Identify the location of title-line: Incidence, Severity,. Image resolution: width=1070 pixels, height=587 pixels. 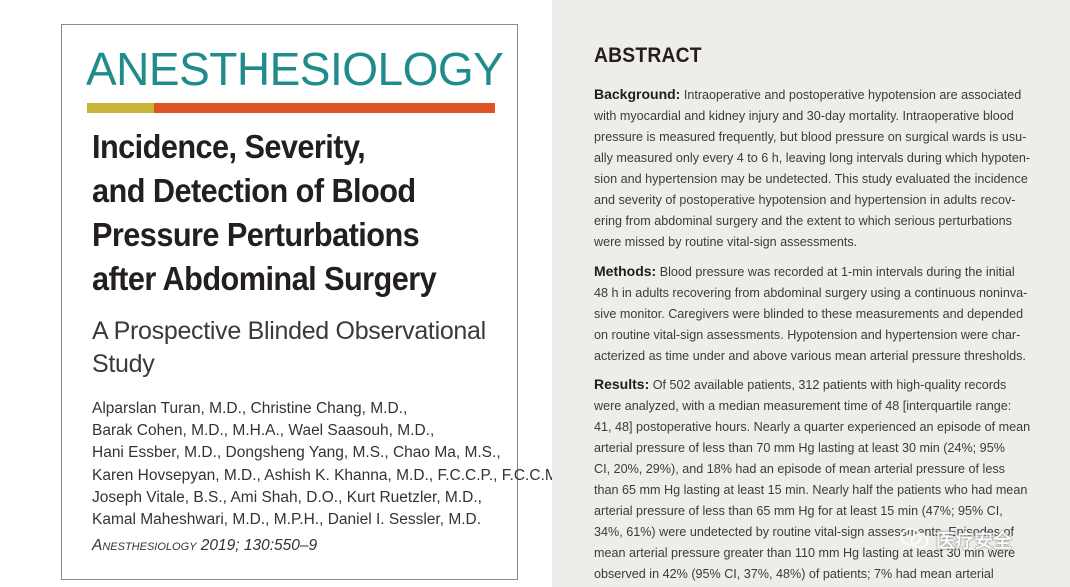
(229, 146).